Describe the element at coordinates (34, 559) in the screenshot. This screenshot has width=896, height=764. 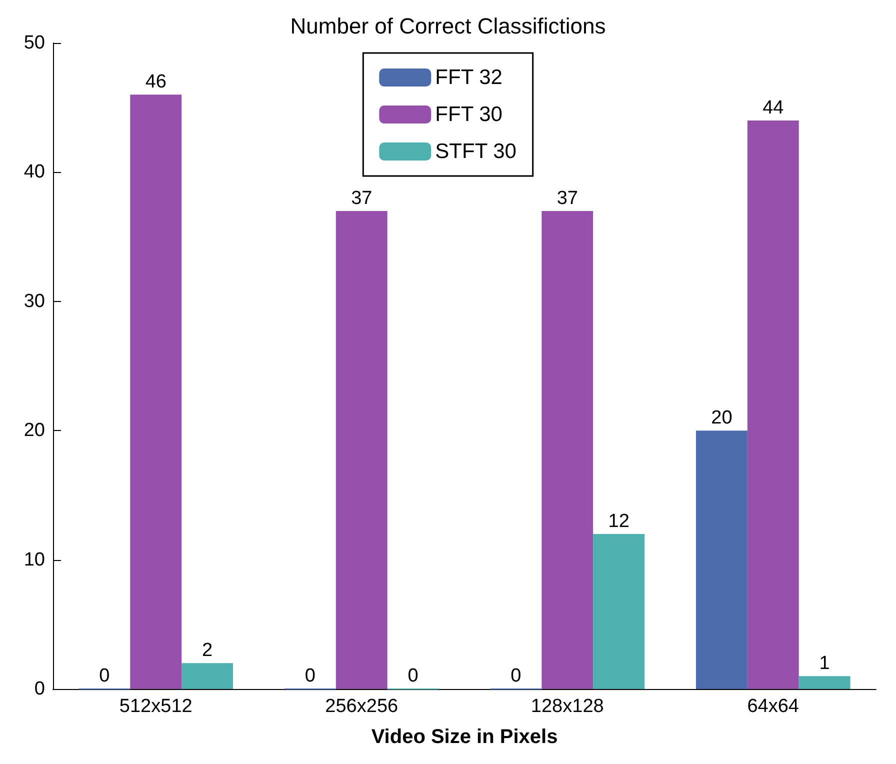
I see `y-tick-label: 10` at that location.